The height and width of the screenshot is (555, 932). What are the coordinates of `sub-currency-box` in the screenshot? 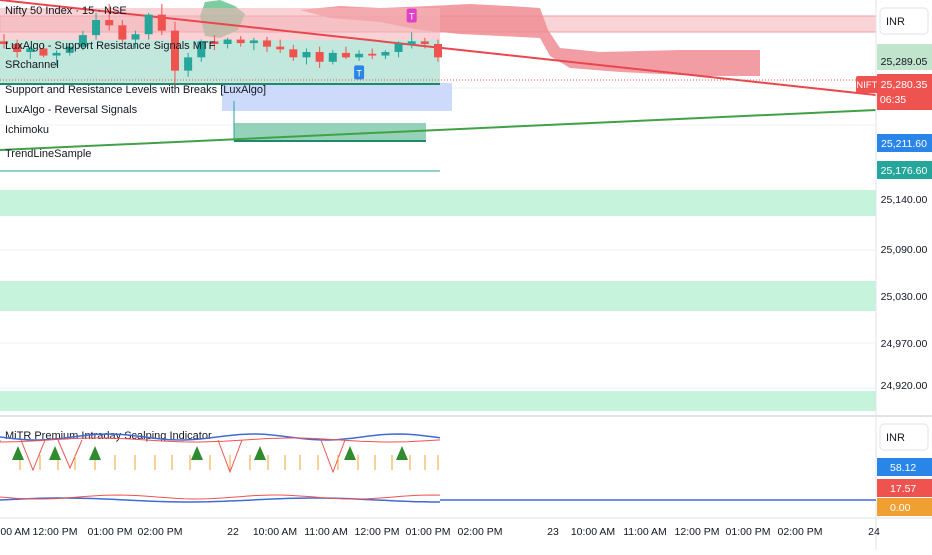 It's located at (904, 437).